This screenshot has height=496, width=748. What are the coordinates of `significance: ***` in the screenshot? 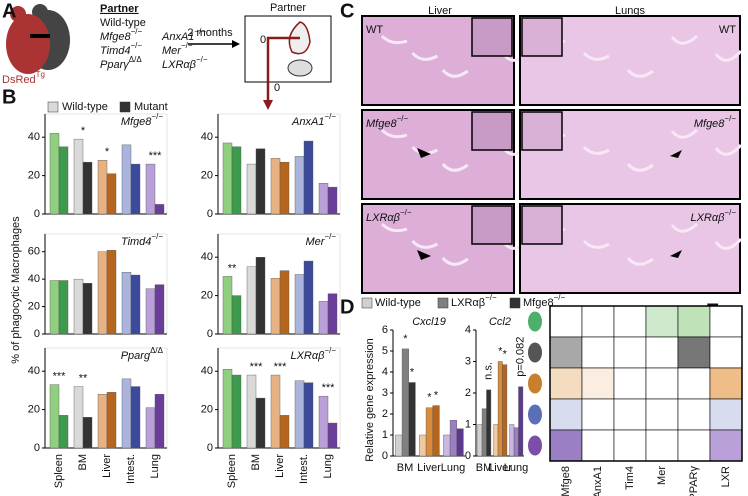 It's located at (60, 377).